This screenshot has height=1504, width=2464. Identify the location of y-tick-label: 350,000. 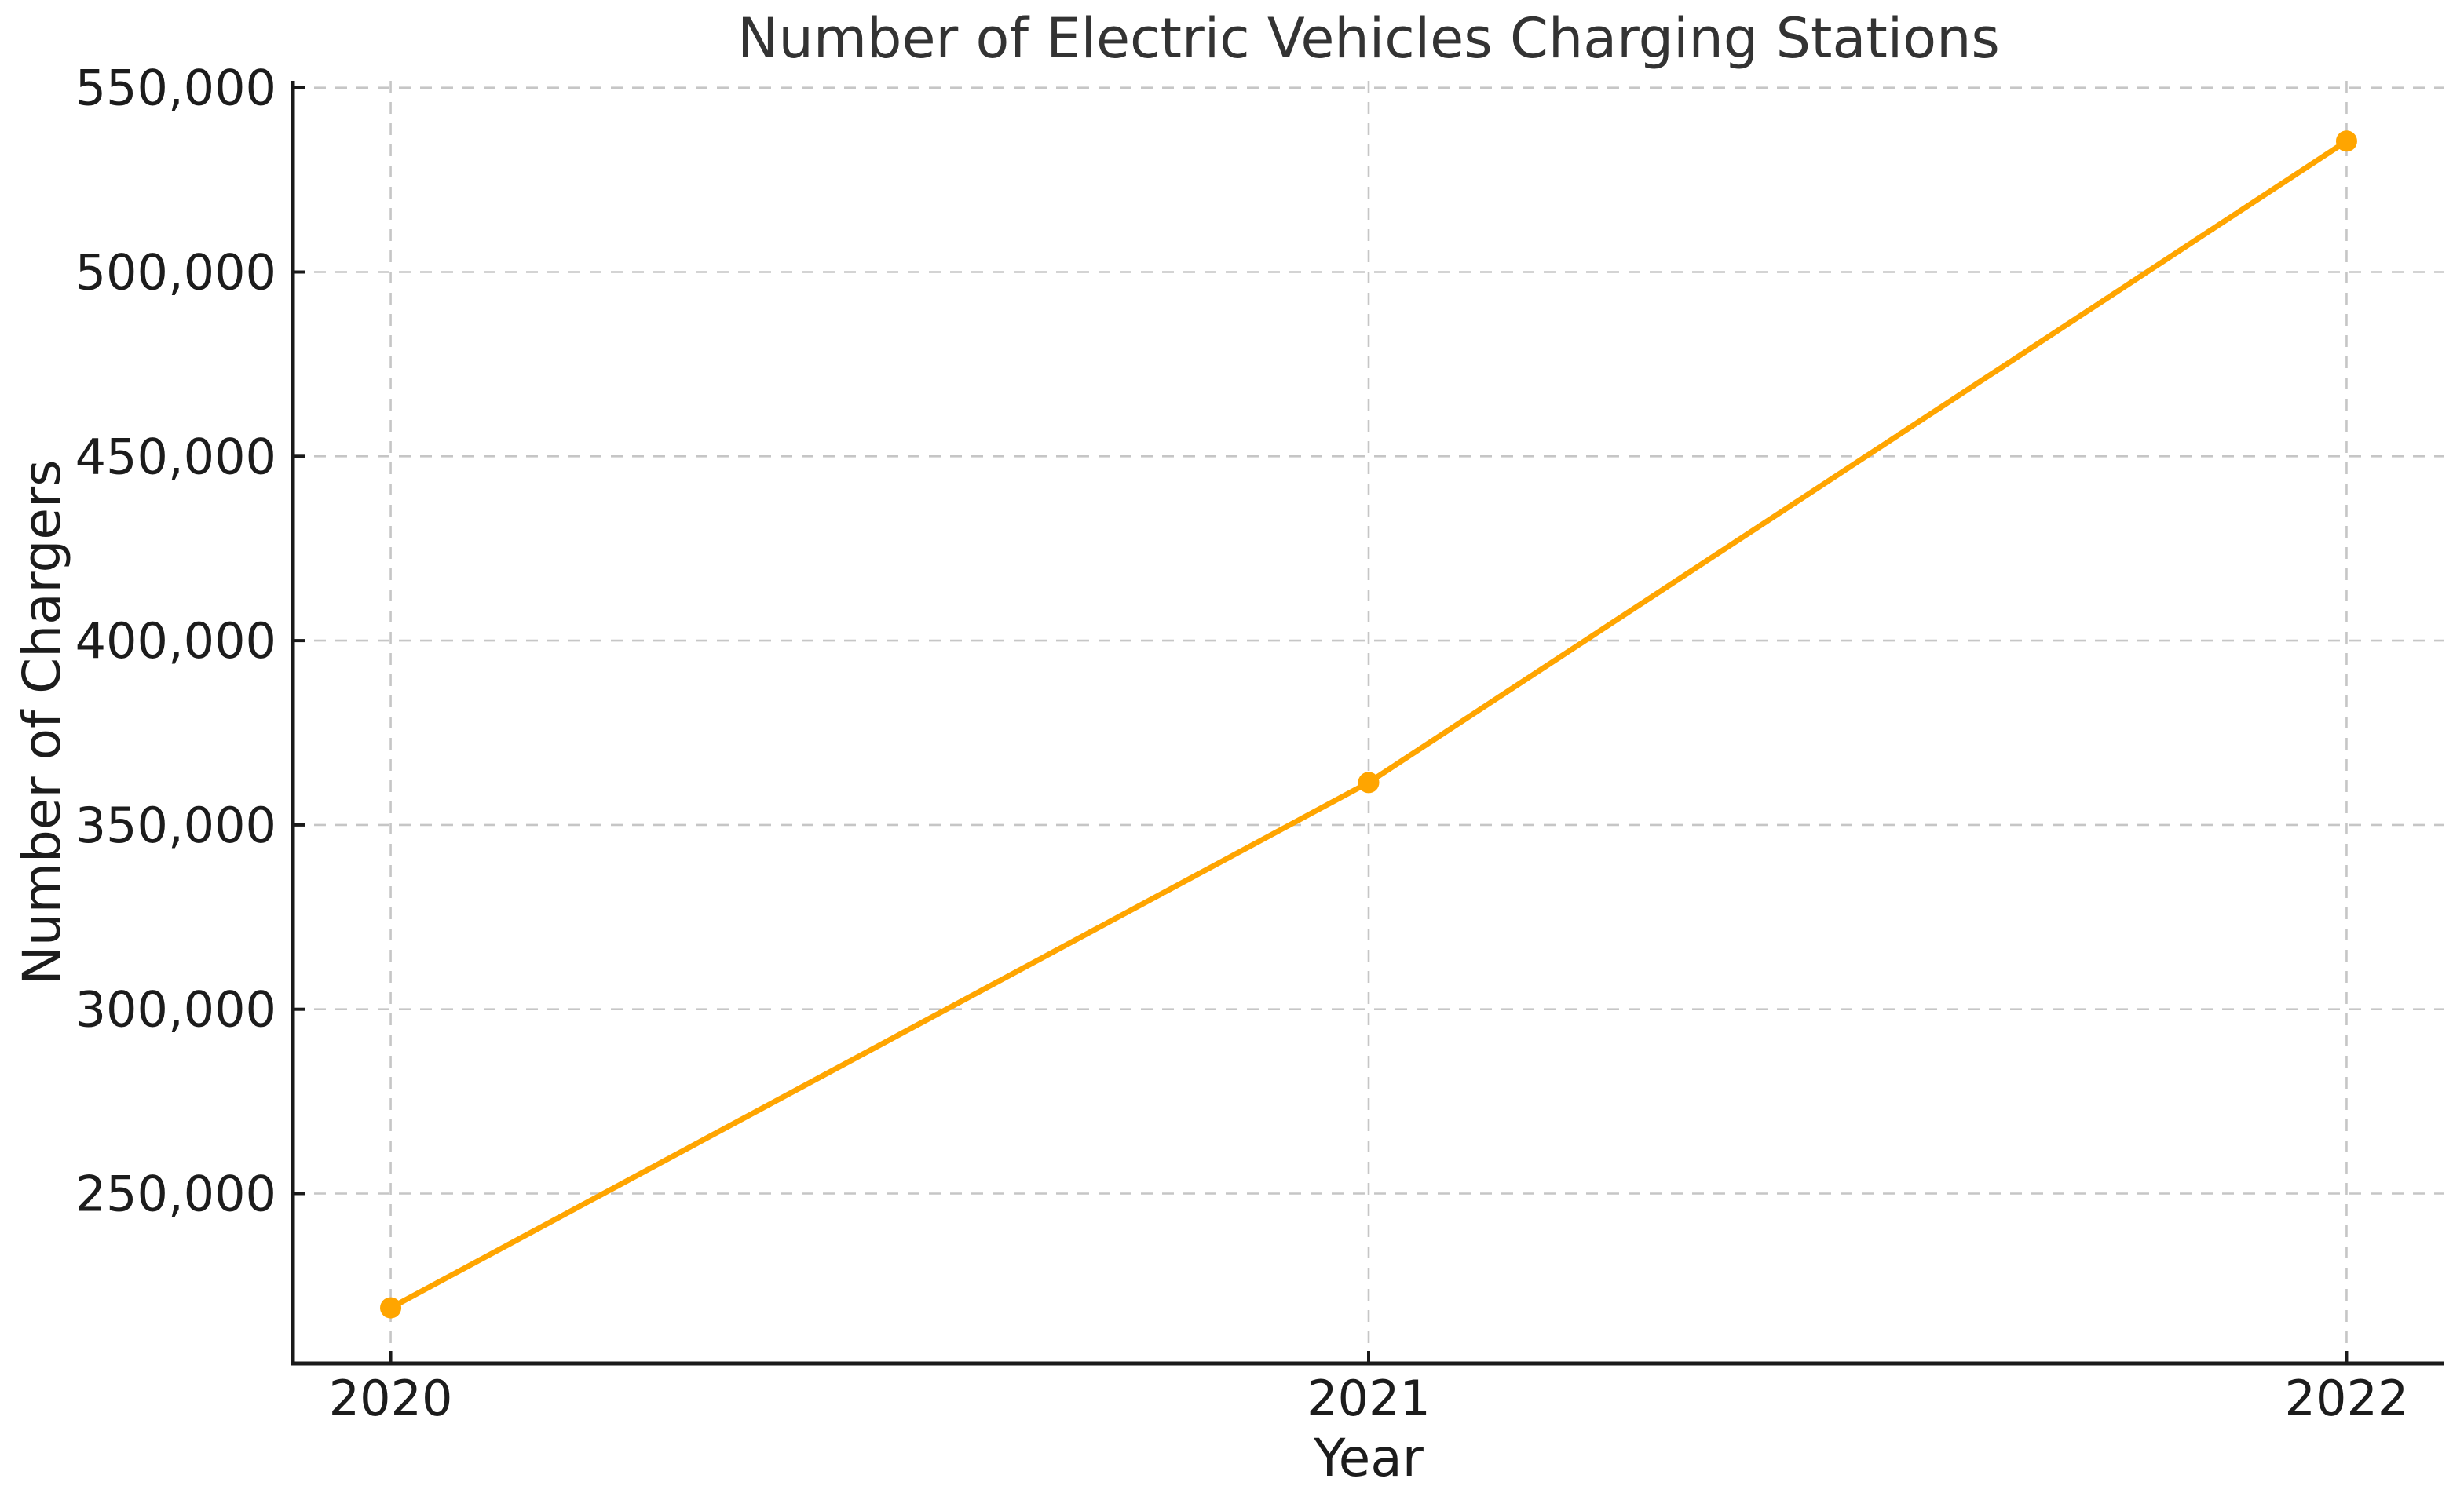
(176, 826).